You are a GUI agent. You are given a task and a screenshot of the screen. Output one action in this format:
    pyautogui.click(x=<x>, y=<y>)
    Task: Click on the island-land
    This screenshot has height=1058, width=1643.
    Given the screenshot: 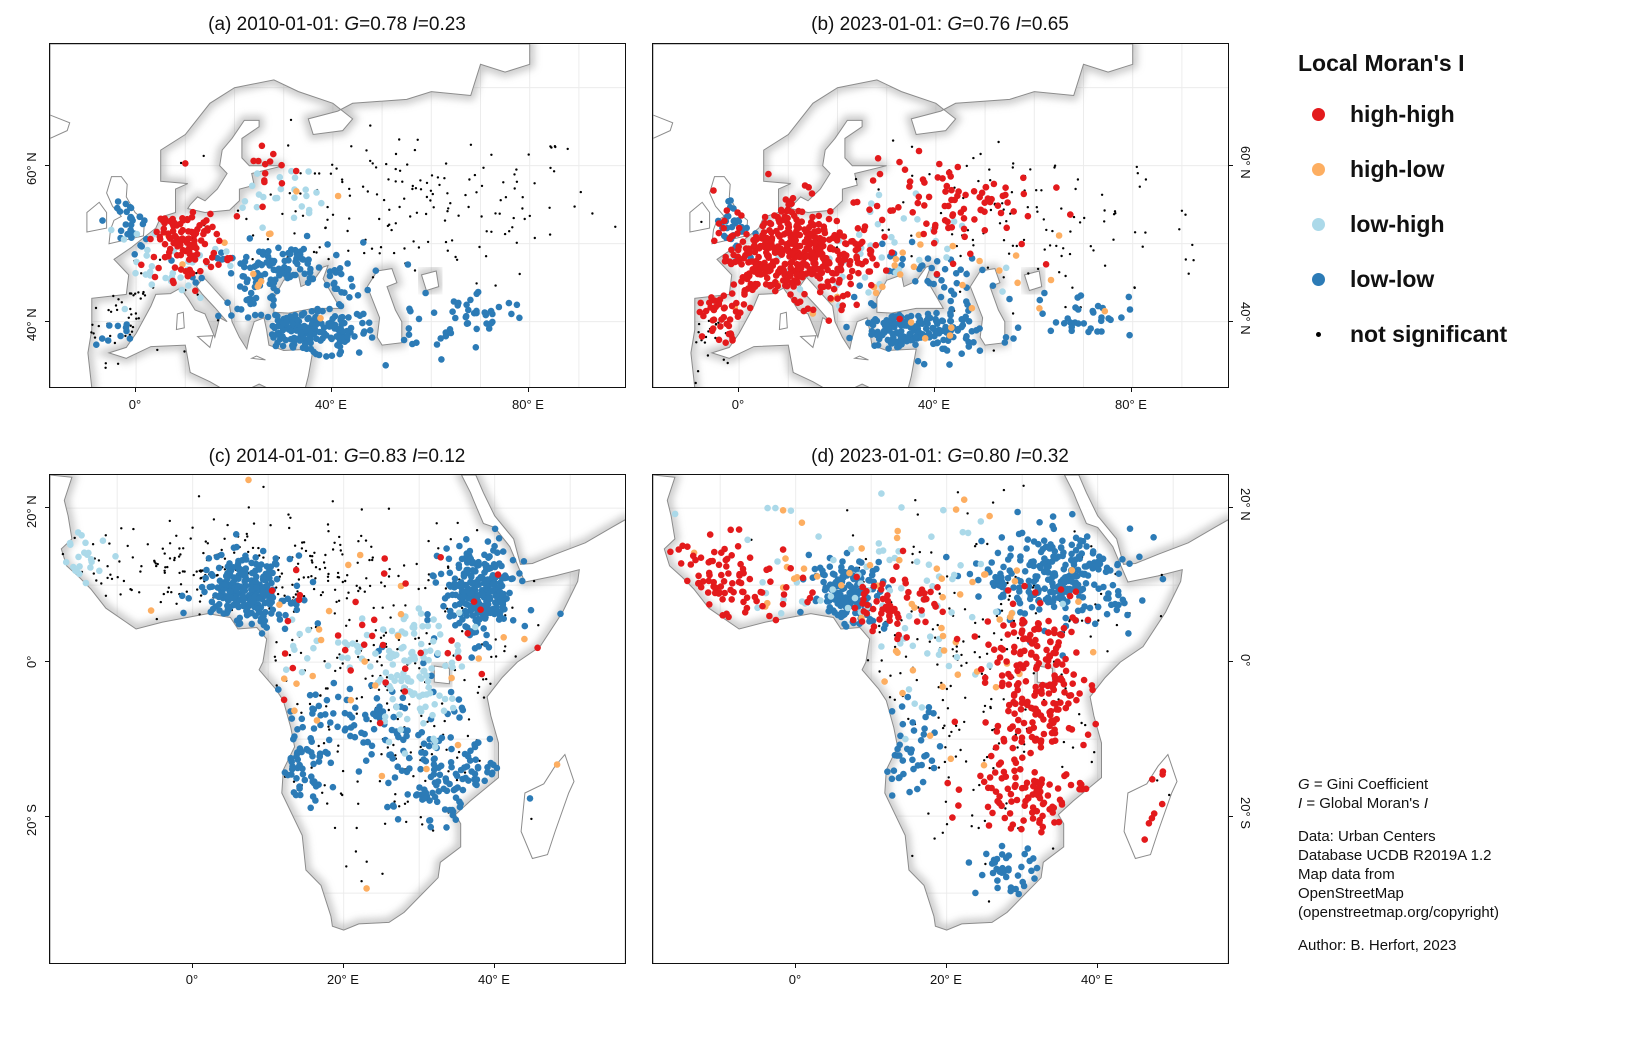 What is the action you would take?
    pyautogui.click(x=808, y=342)
    